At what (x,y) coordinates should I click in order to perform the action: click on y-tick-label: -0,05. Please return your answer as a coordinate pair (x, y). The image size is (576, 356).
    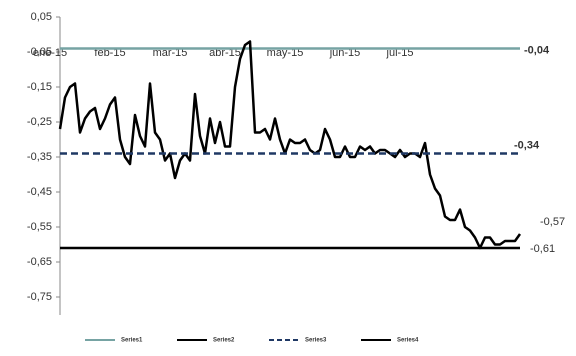
    Looking at the image, I should click on (39, 52).